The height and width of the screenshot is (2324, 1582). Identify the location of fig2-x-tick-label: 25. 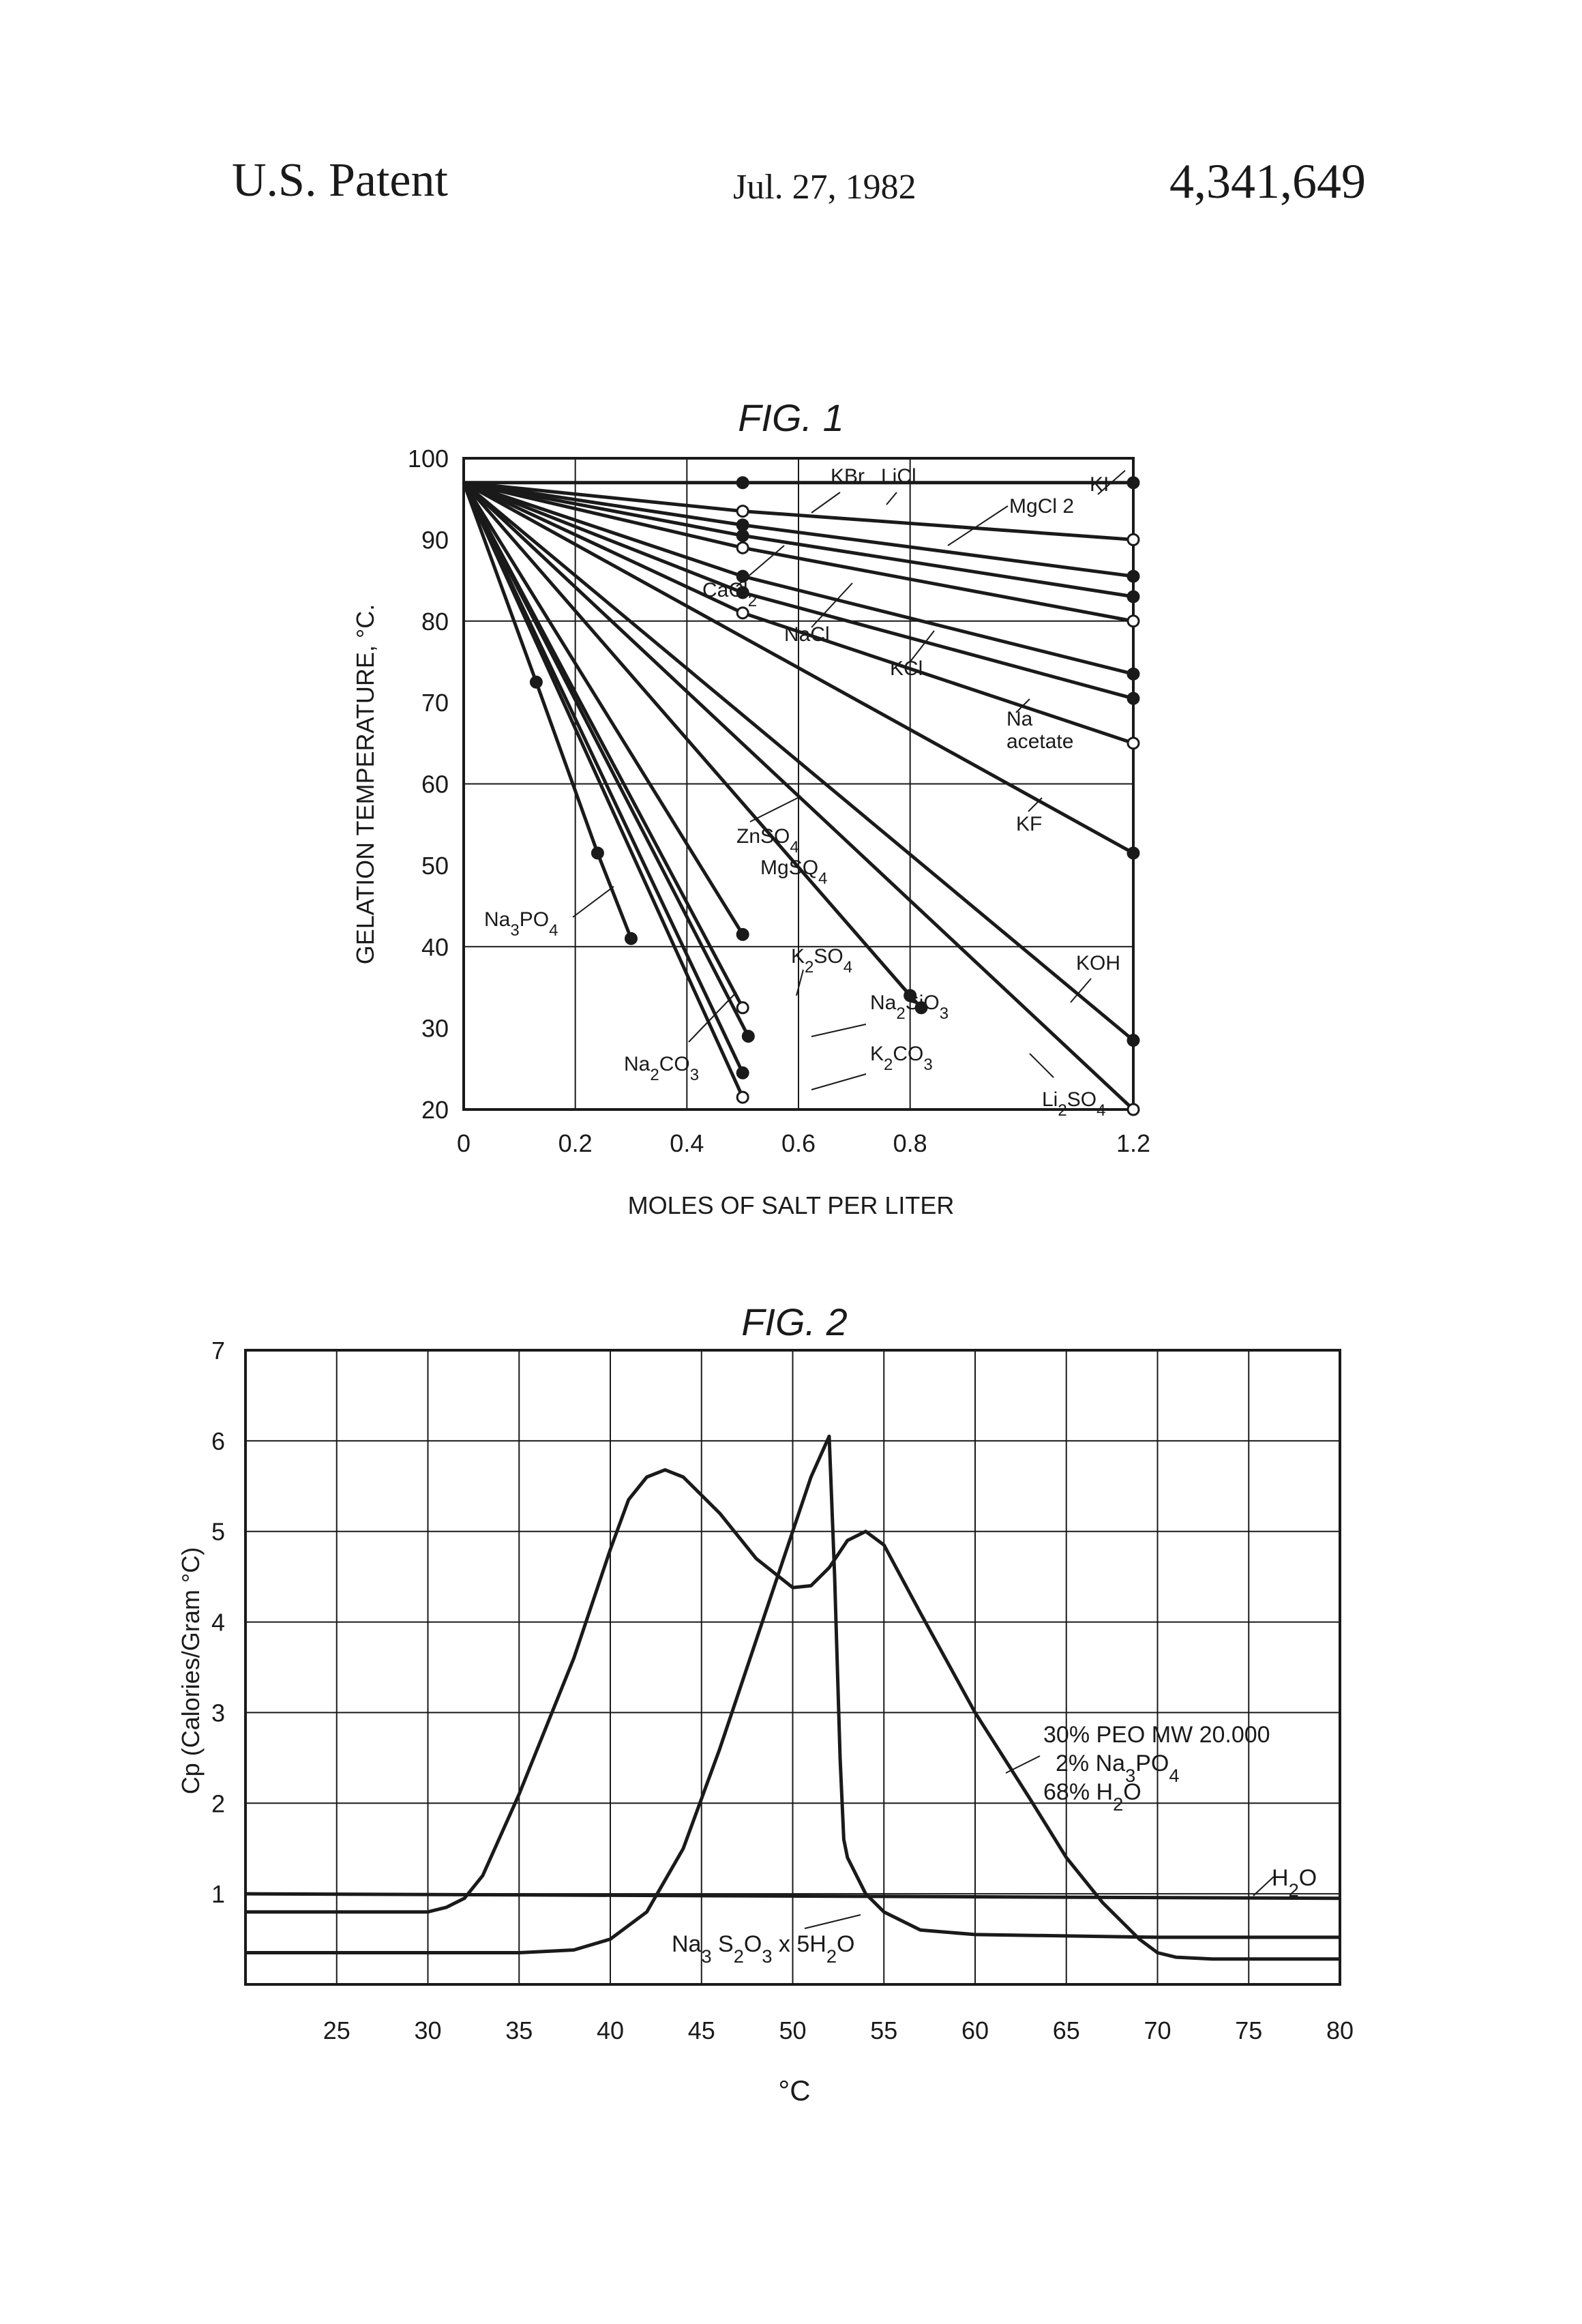
(336, 2030).